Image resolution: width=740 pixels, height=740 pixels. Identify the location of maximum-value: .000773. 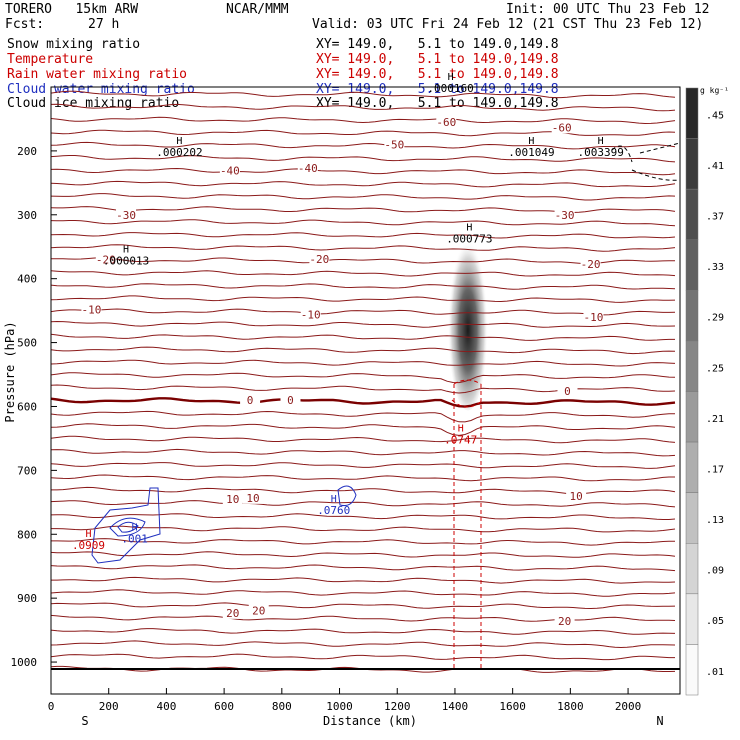
(469, 238).